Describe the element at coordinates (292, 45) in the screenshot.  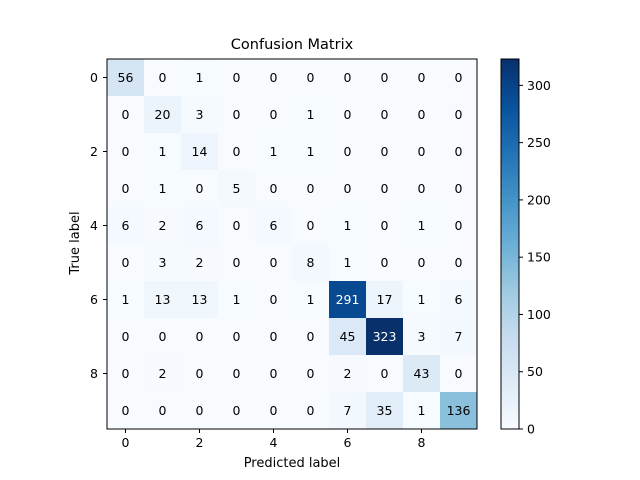
I see `chart-title: Confusion Matrix` at that location.